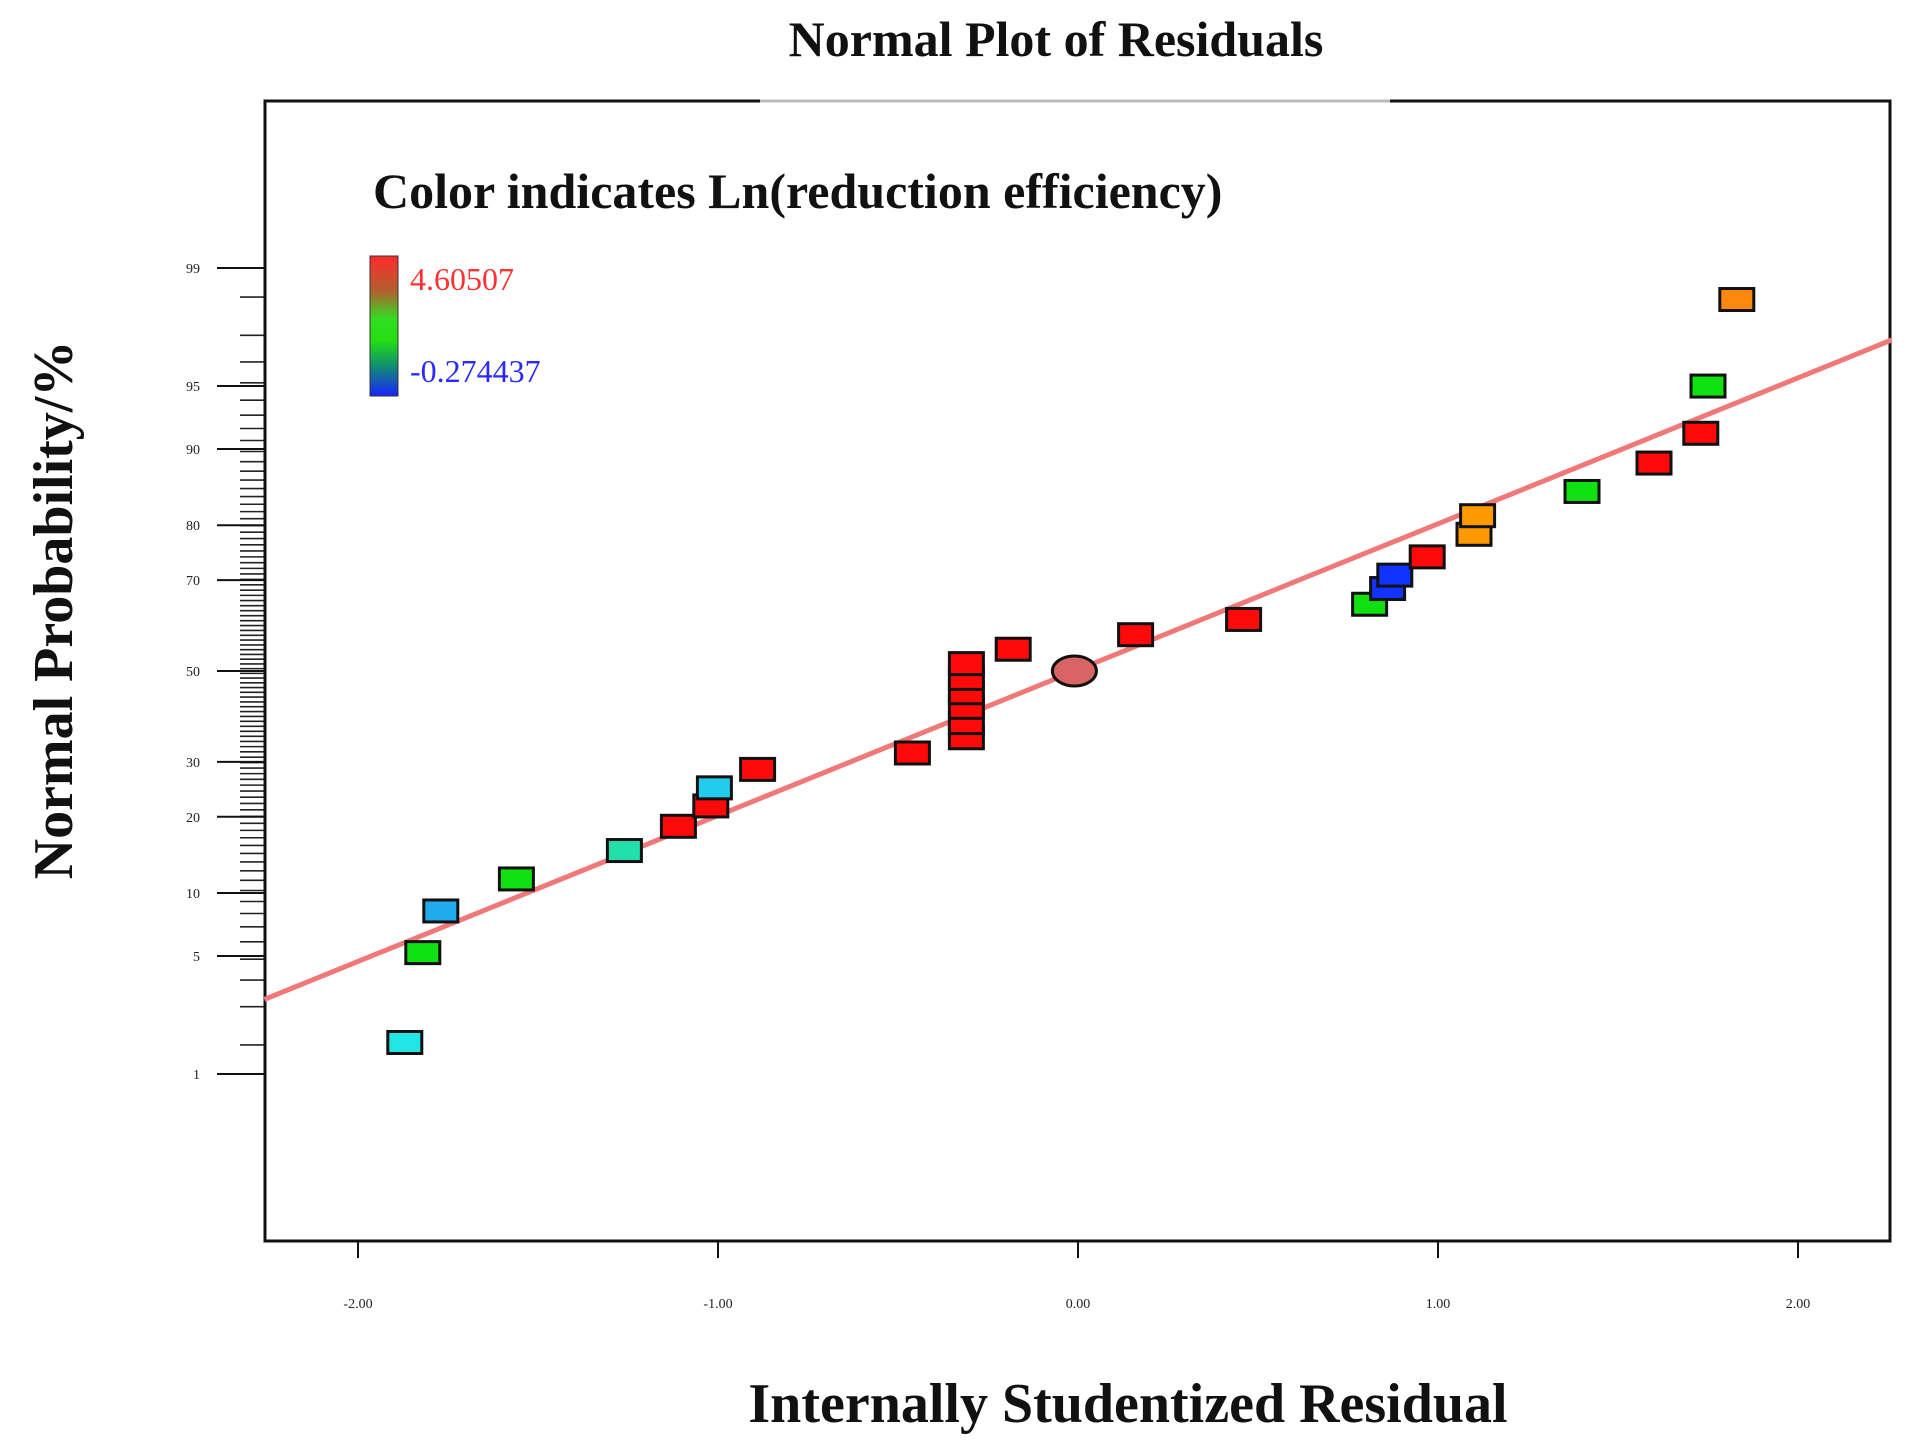 The width and height of the screenshot is (1912, 1443). I want to click on chart-title: Normal Plot of Residuals, so click(1056, 39).